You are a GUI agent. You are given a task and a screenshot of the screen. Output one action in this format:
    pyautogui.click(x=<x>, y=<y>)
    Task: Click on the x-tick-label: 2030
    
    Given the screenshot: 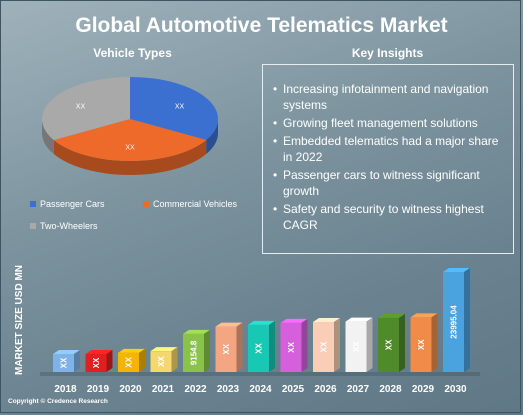 What is the action you would take?
    pyautogui.click(x=455, y=389)
    